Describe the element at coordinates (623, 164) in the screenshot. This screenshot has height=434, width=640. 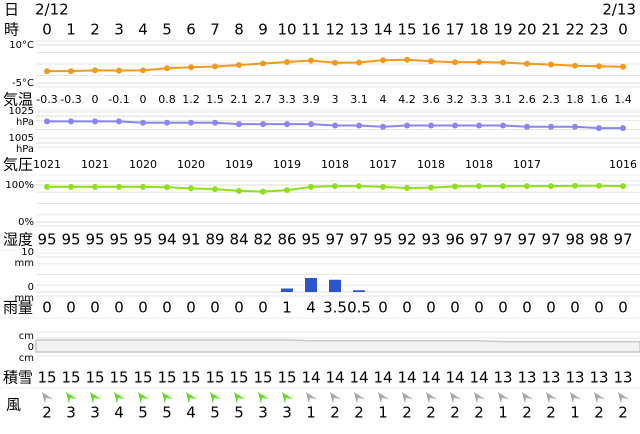
I see `value-label: 1016` at that location.